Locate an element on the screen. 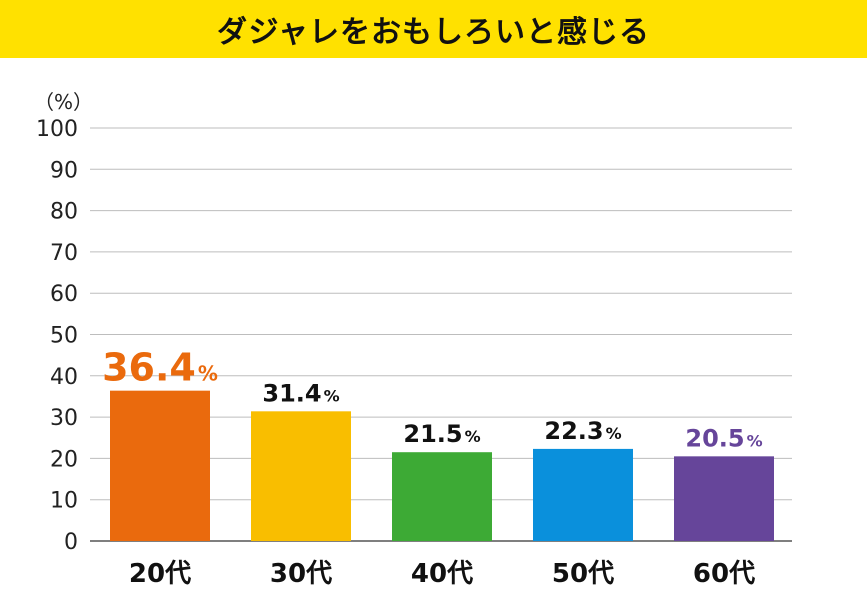 The height and width of the screenshot is (593, 867). y-tick-label: 30 is located at coordinates (64, 418).